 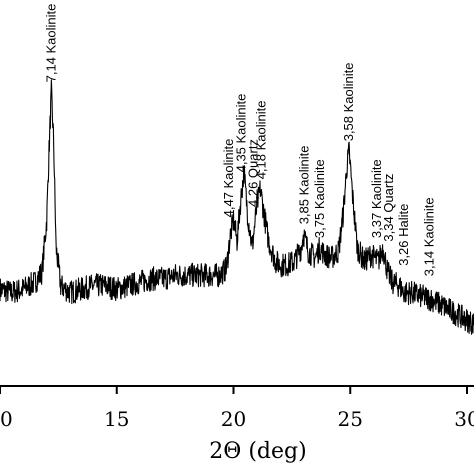 I want to click on x-tick-label: 10, so click(x=6, y=419).